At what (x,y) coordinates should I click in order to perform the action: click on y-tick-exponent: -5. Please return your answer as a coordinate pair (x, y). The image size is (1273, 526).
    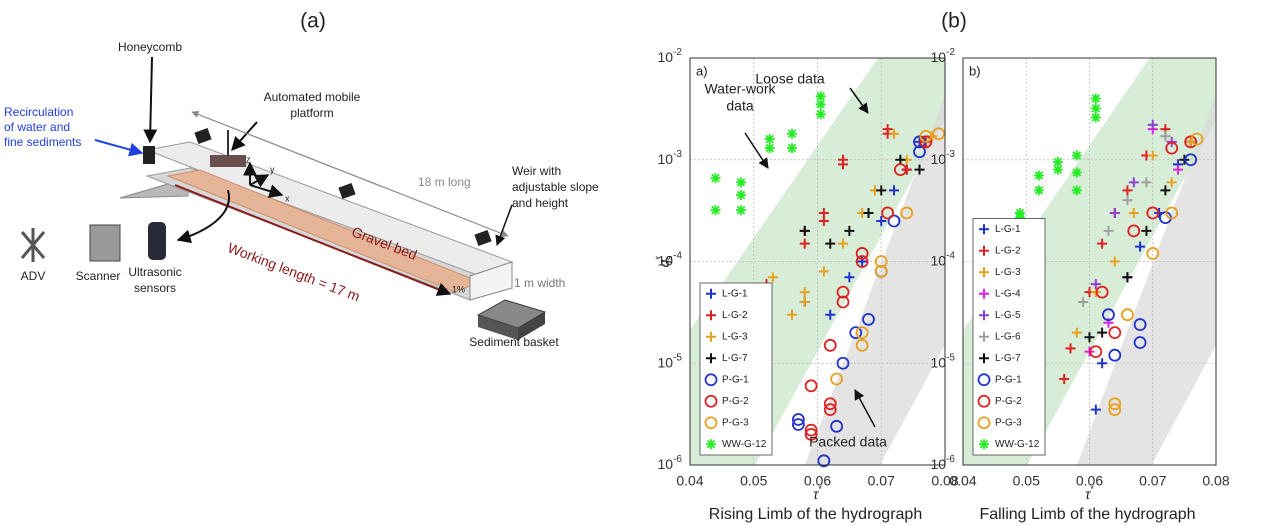
    Looking at the image, I should click on (677, 357).